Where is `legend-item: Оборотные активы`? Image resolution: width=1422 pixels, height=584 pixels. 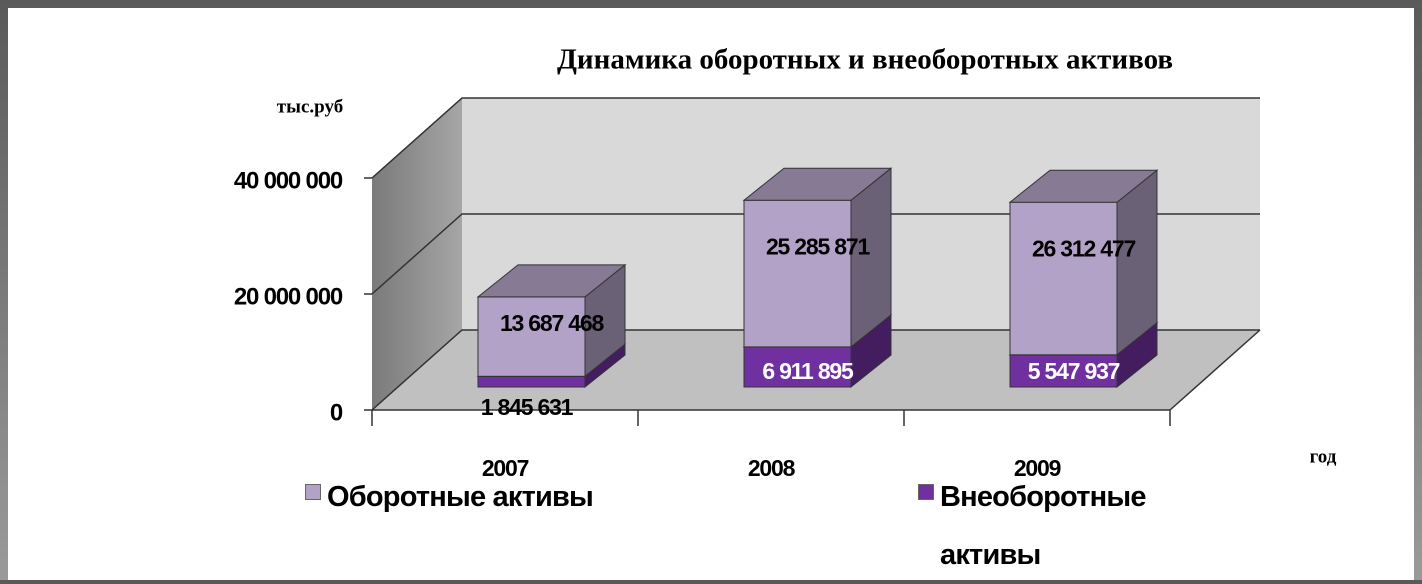
legend-item: Оборотные активы is located at coordinates (485, 497).